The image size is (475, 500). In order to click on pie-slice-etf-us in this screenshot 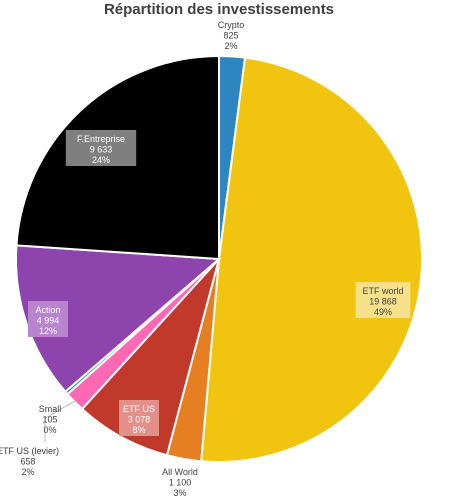, I will do `click(150, 357)`.